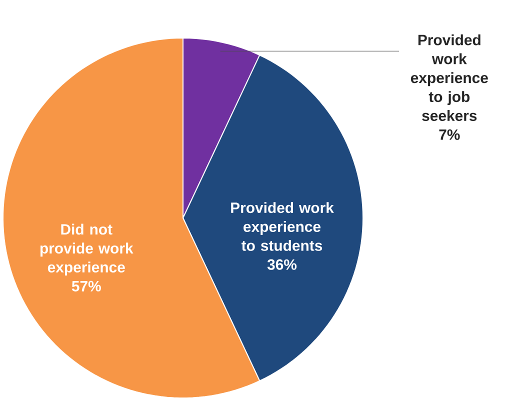 The height and width of the screenshot is (401, 513). What do you see at coordinates (282, 264) in the screenshot?
I see `data-label: 36%` at bounding box center [282, 264].